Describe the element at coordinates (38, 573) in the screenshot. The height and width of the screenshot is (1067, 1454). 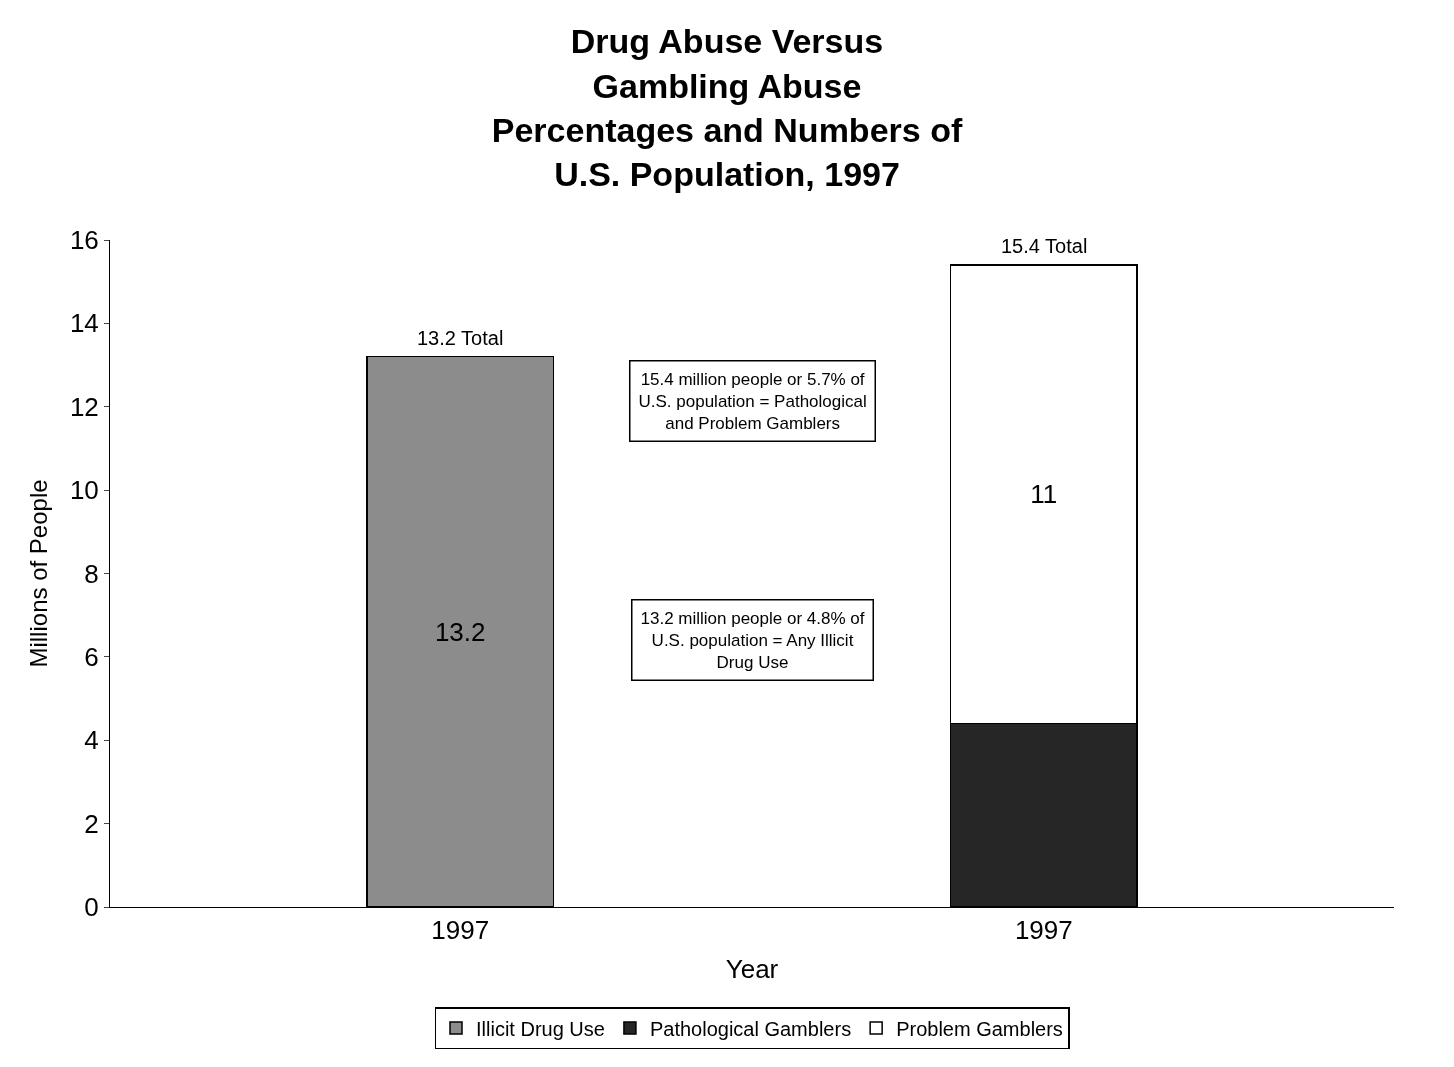
I see `y-axis-title: Millions of People` at that location.